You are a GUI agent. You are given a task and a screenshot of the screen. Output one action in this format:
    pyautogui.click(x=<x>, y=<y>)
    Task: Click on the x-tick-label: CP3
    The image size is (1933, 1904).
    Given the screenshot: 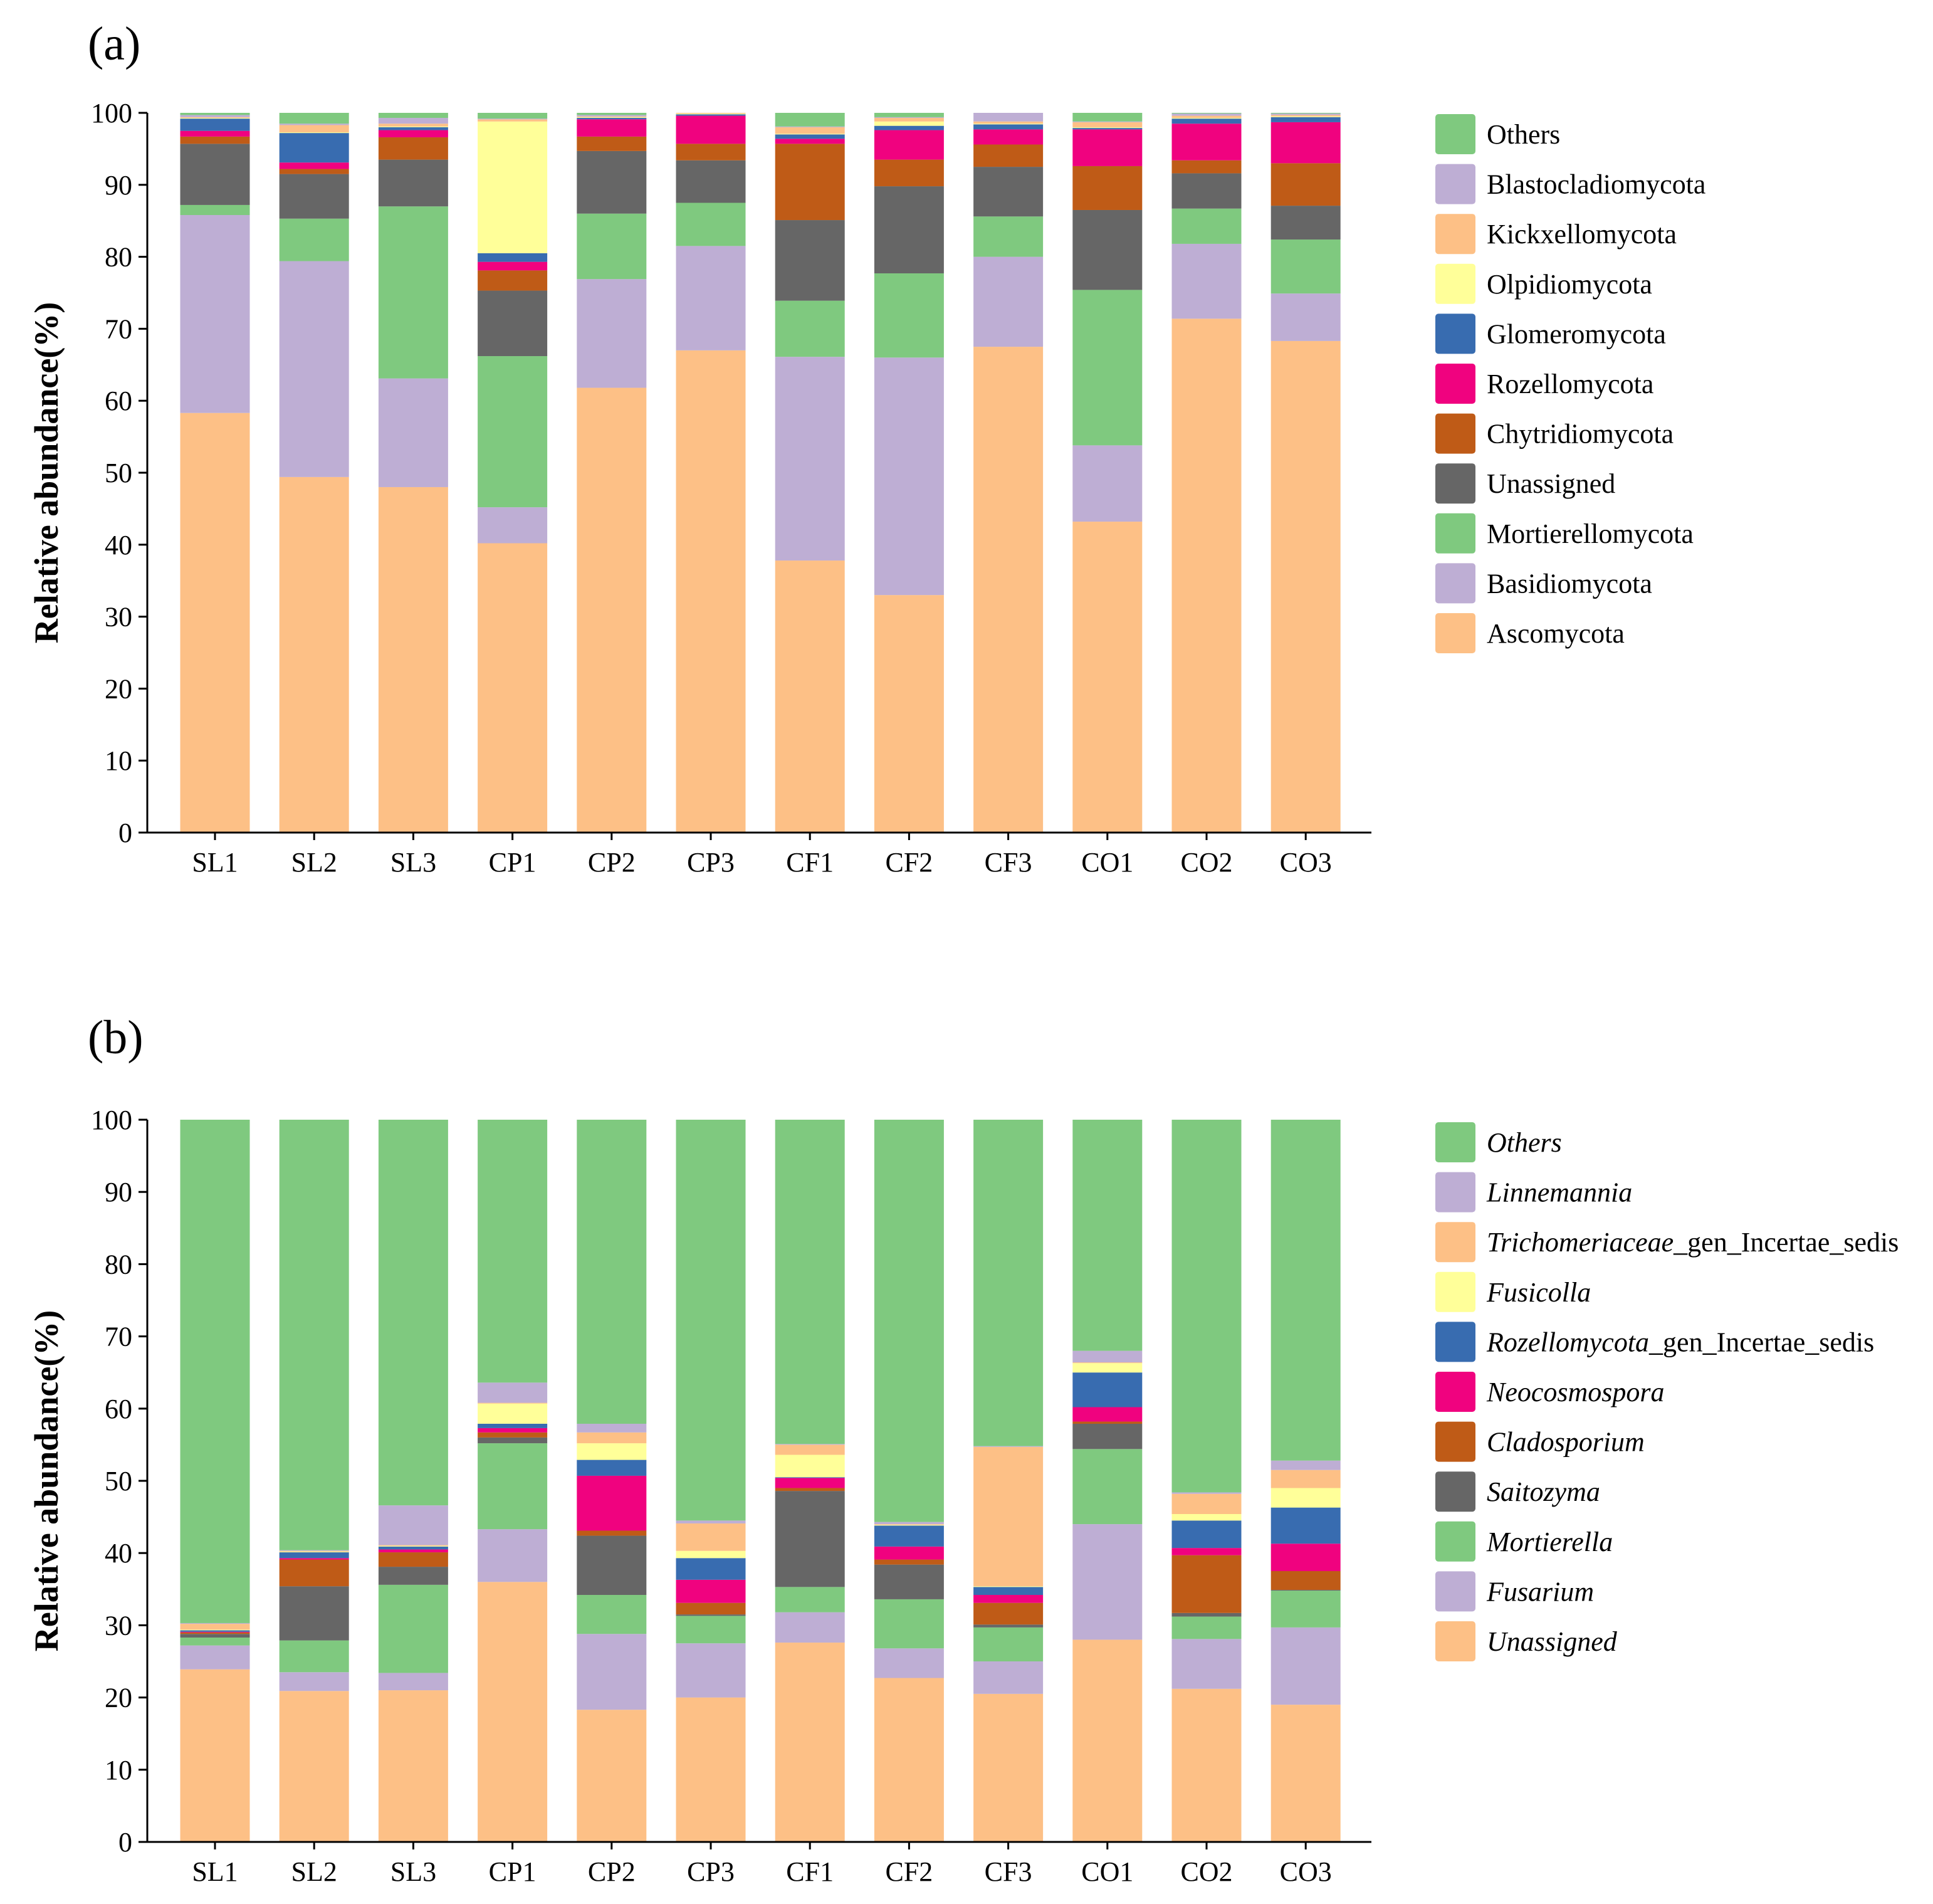 What is the action you would take?
    pyautogui.click(x=711, y=1872)
    